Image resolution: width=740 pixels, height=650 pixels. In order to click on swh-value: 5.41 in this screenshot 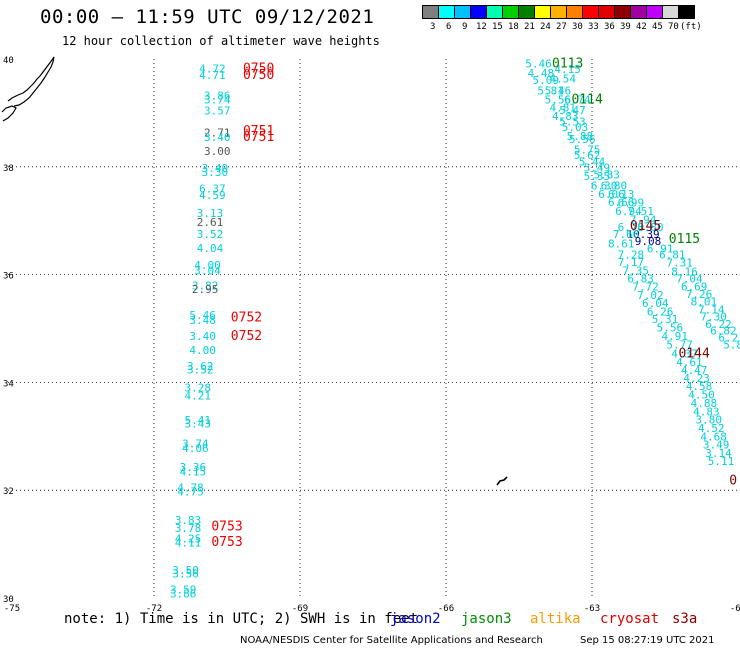, I will do `click(198, 420)`.